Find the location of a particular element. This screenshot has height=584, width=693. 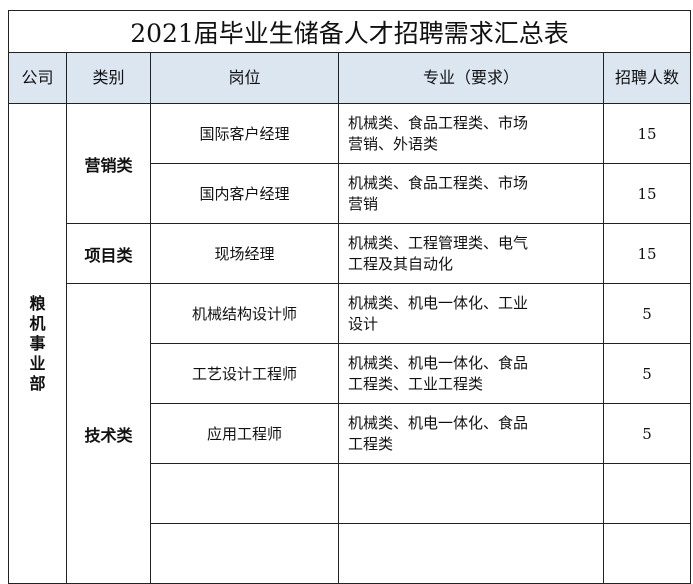

table-row: 工艺设计工程师 机械类、机电一体化、食品工程类、工业工程类 5 is located at coordinates (350, 373).